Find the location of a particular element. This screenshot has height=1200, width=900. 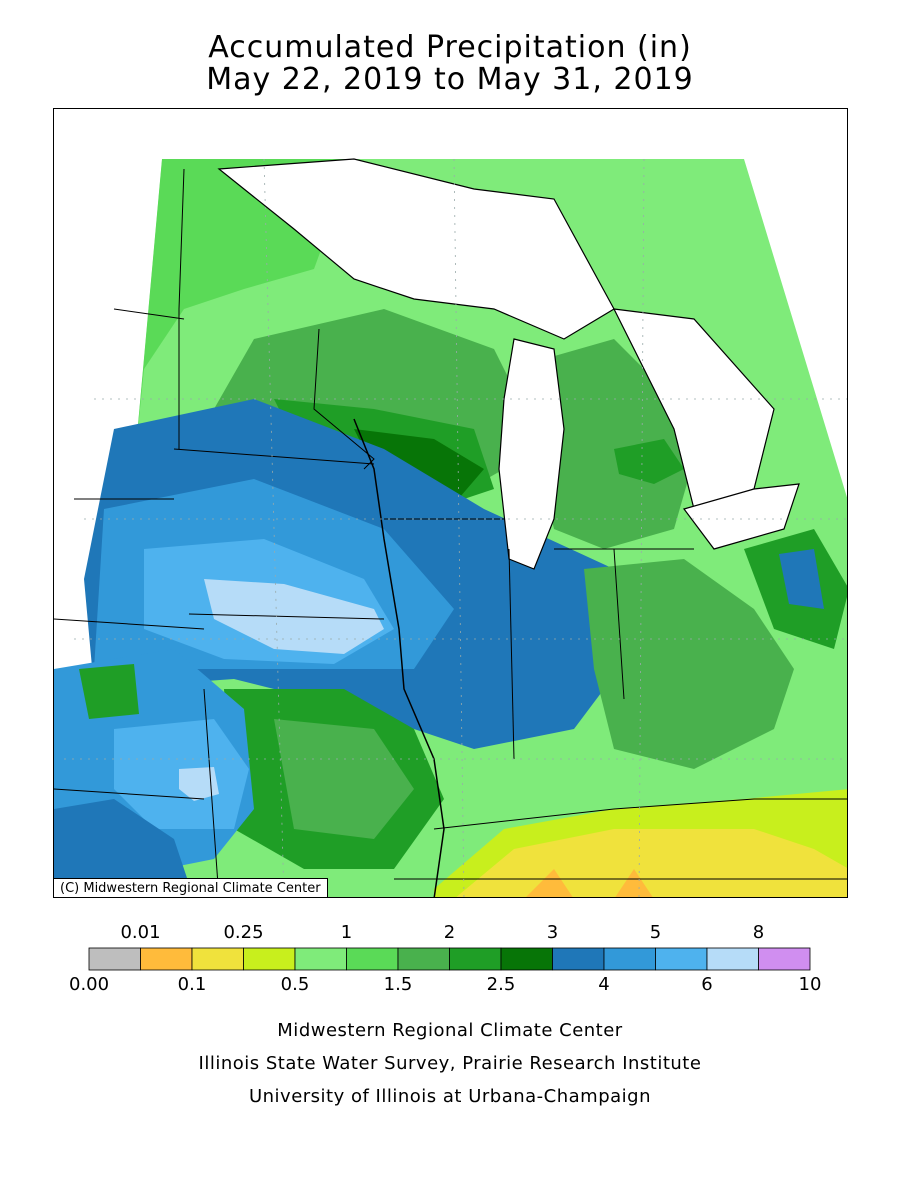

zone-ks-green is located at coordinates (109, 691).